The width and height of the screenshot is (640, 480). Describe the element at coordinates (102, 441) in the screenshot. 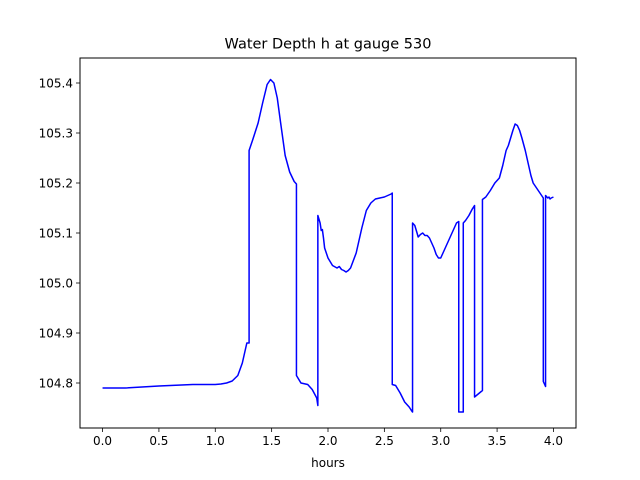

I see `x-tick-label: 0.0` at that location.